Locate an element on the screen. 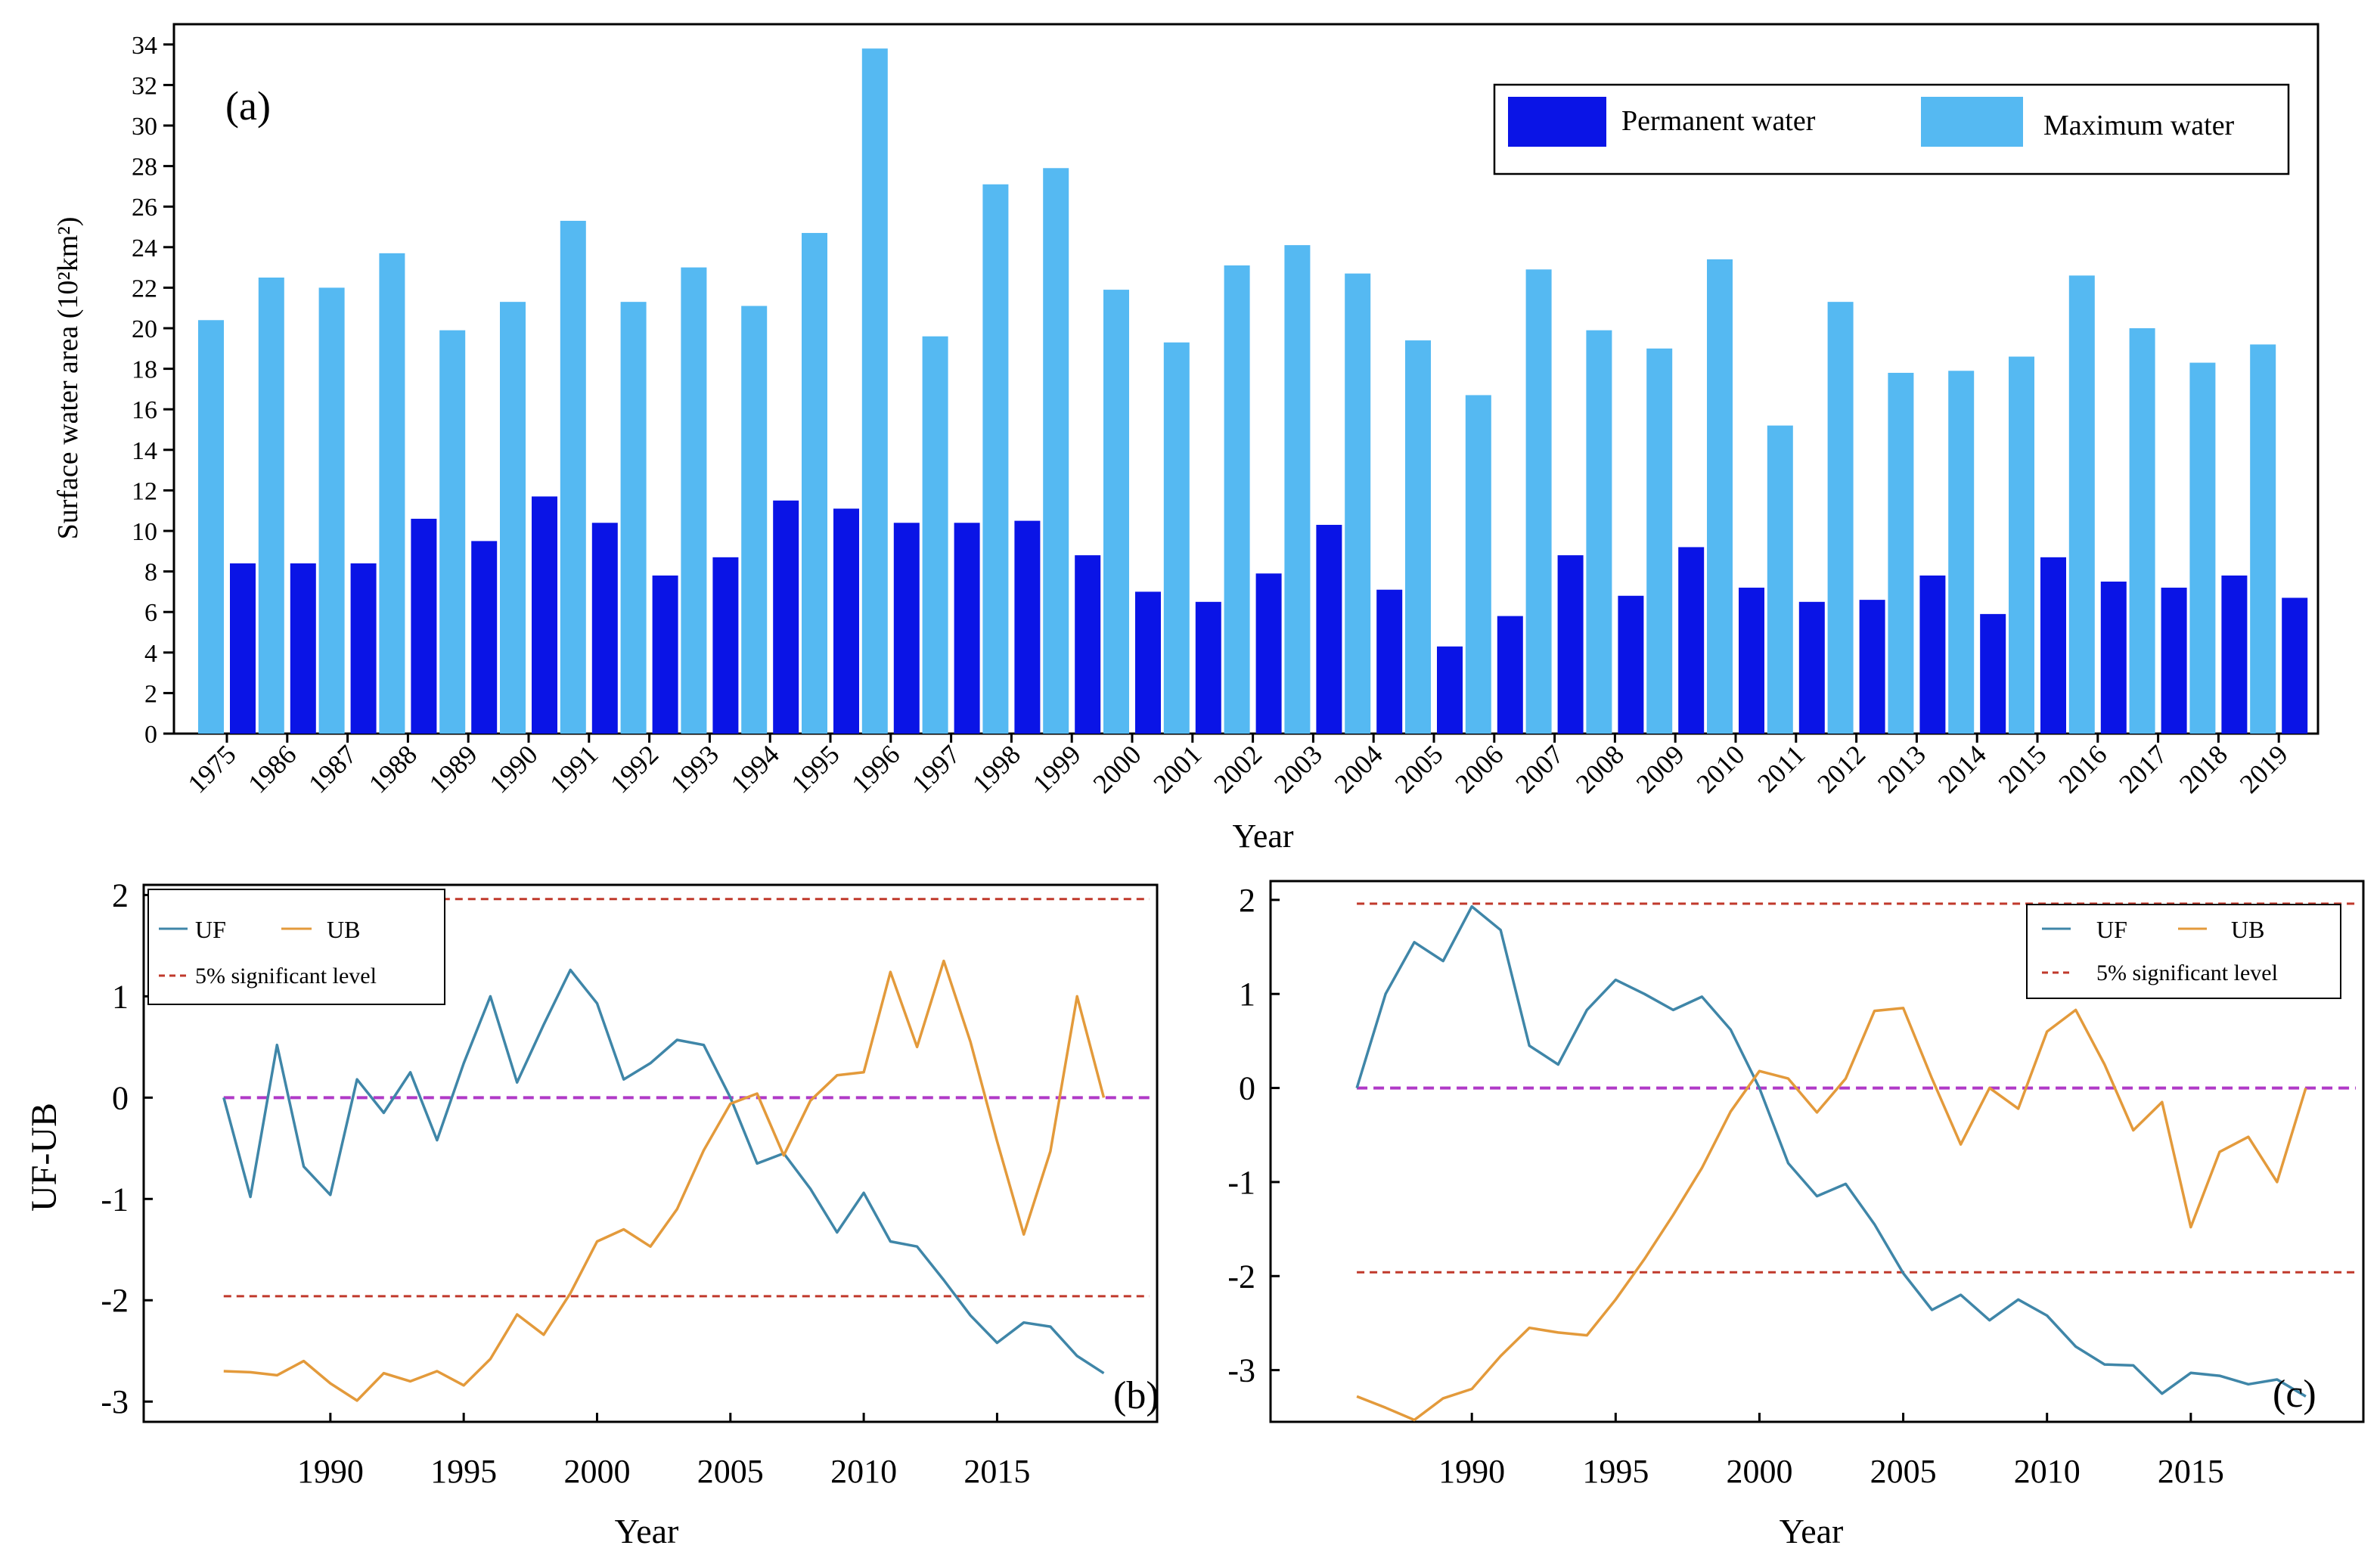 The height and width of the screenshot is (1561, 2380). y-tick-label-c: 2 is located at coordinates (1247, 900).